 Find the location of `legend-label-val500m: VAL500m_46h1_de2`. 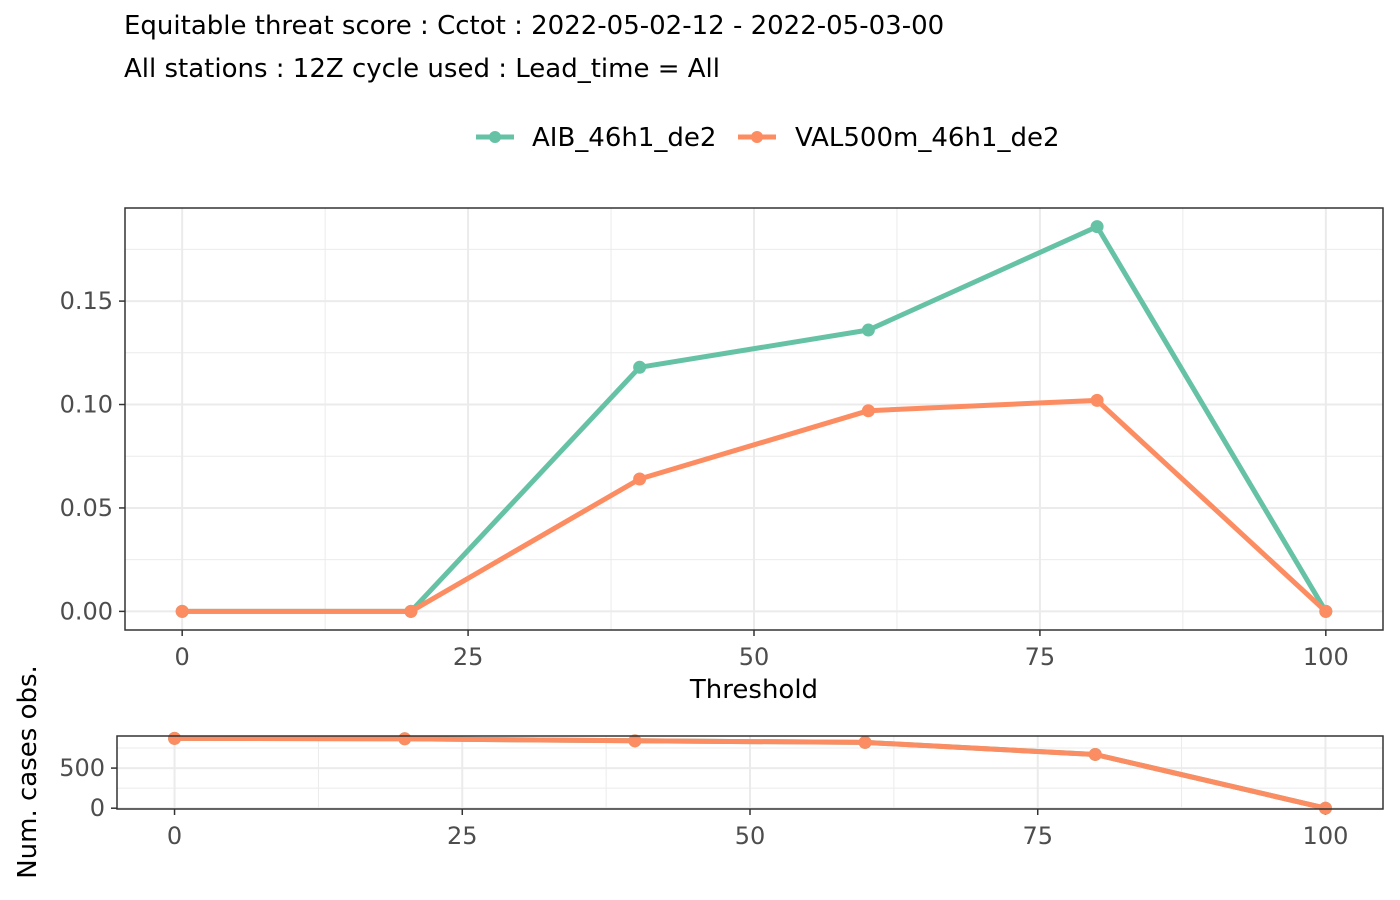

legend-label-val500m: VAL500m_46h1_de2 is located at coordinates (927, 138).